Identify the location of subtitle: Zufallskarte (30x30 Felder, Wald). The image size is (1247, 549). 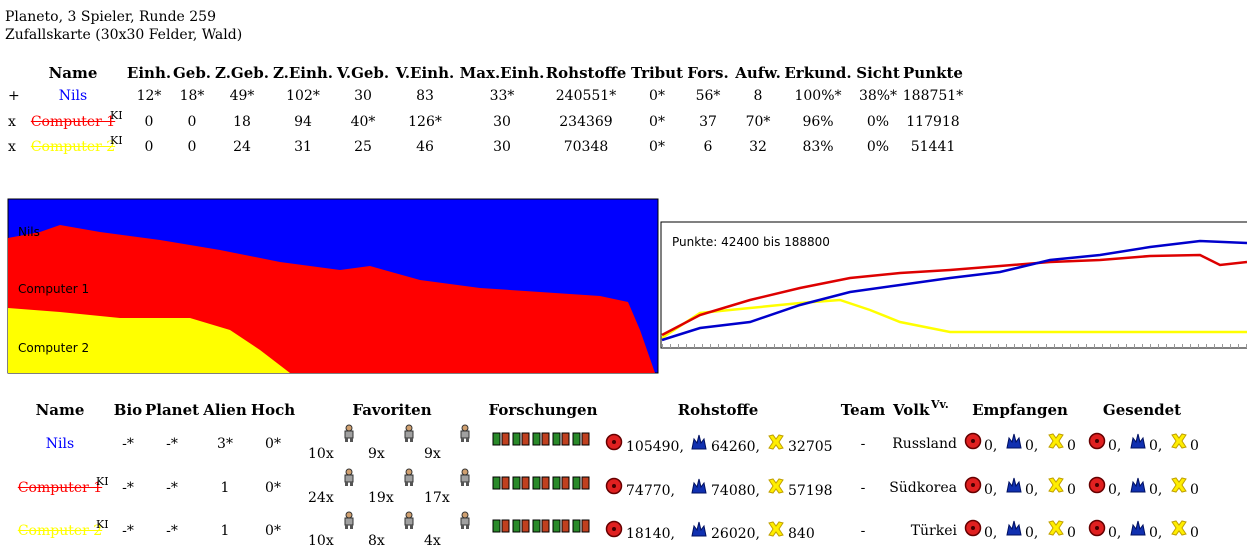
(124, 35).